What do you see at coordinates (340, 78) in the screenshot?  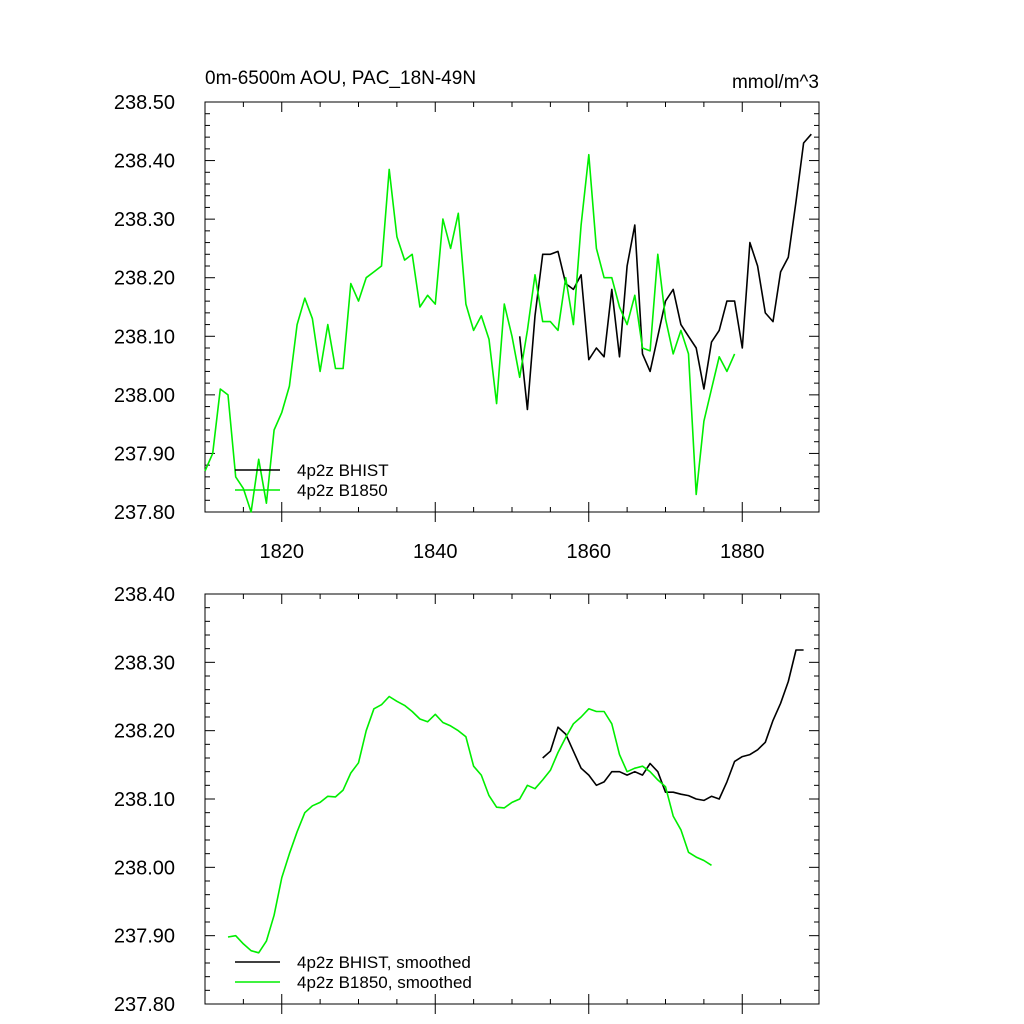 I see `chart-title: 0m-6500m AOU, PAC_18N-49N` at bounding box center [340, 78].